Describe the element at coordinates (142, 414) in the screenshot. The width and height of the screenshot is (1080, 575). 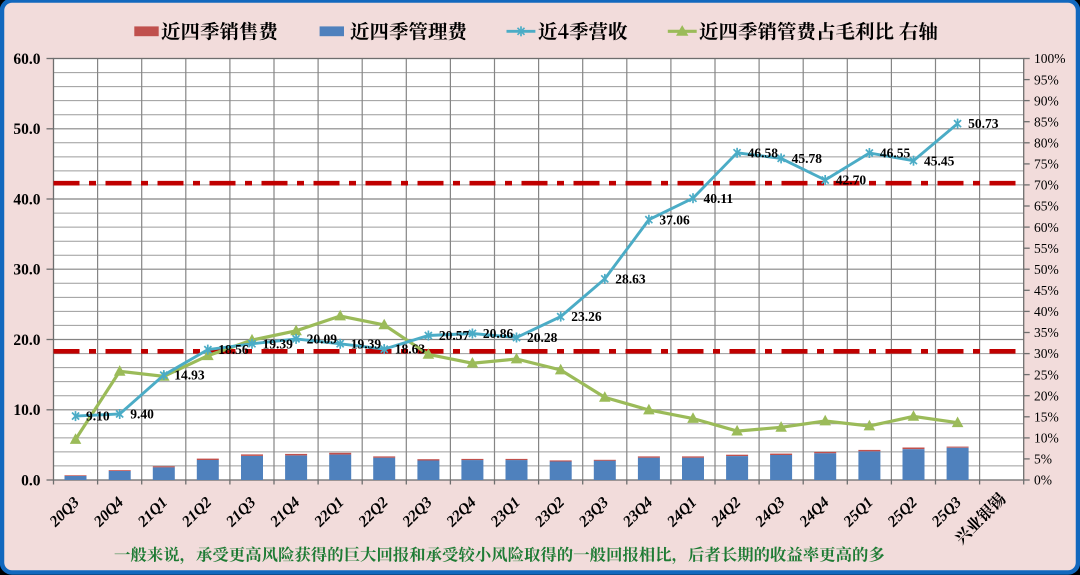
I see `svg-text: 9.40` at that location.